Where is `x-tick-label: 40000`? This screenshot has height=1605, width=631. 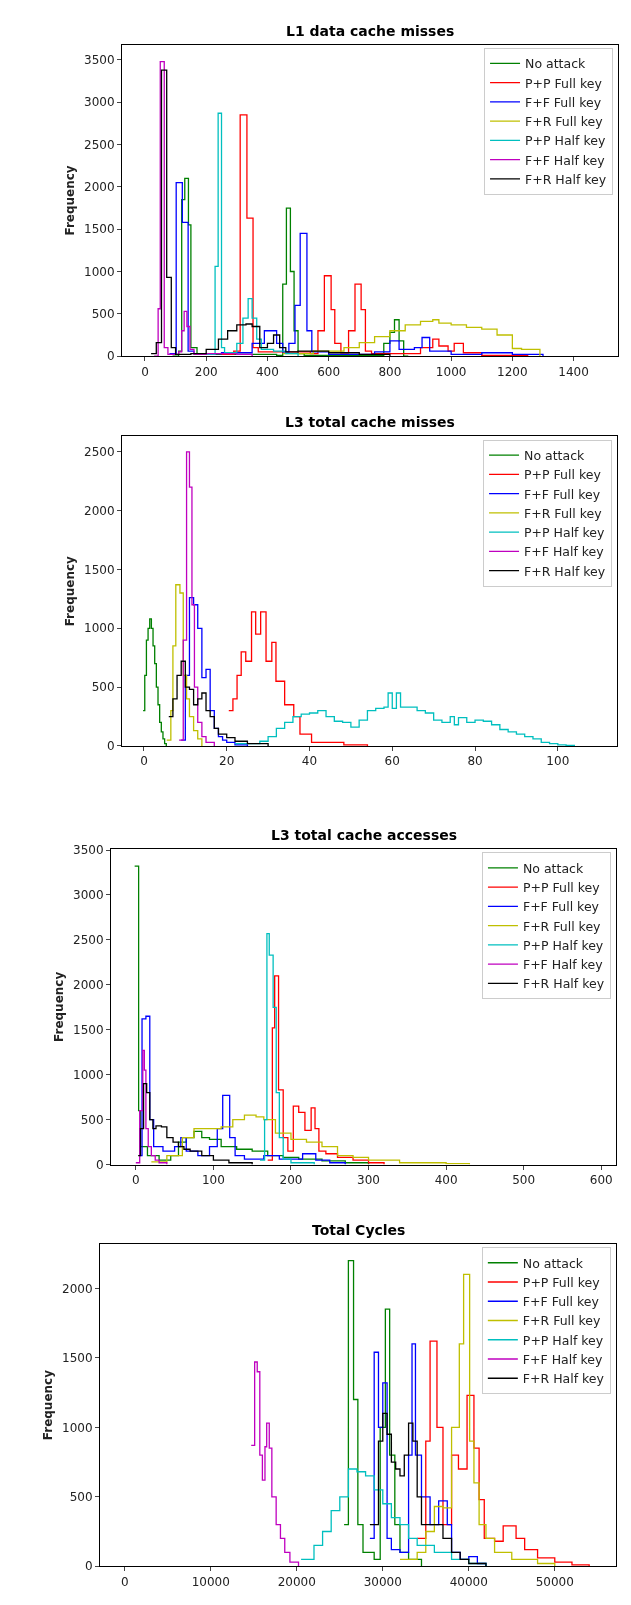
x-tick-label: 40000 is located at coordinates (468, 1581).